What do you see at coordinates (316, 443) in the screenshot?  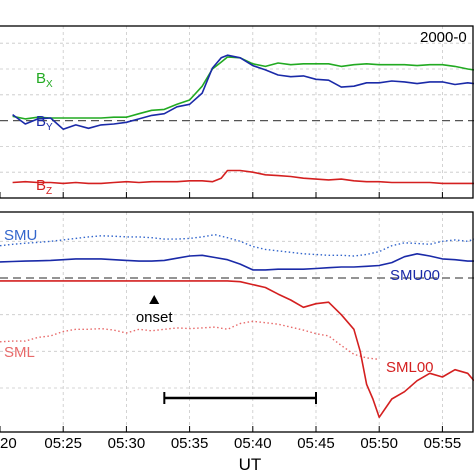 I see `x-tick-label: 05:45` at bounding box center [316, 443].